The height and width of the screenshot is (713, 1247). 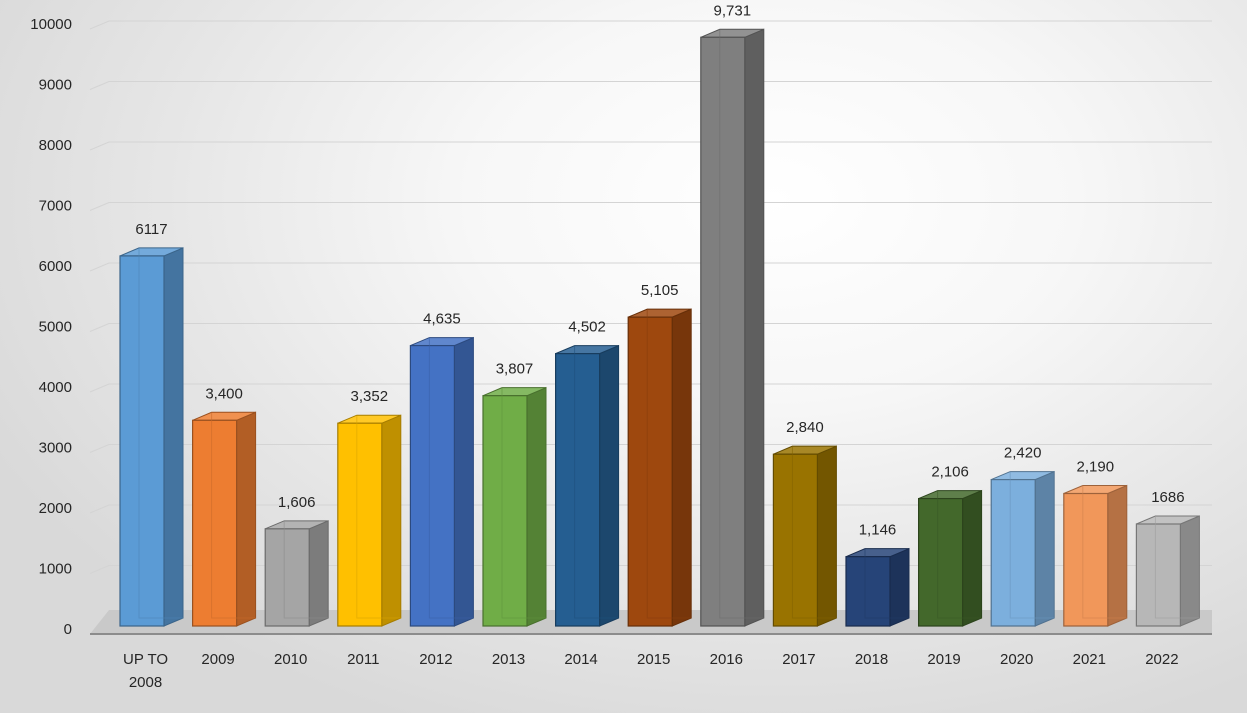 What do you see at coordinates (878, 530) in the screenshot?
I see `data-label: 1,146` at bounding box center [878, 530].